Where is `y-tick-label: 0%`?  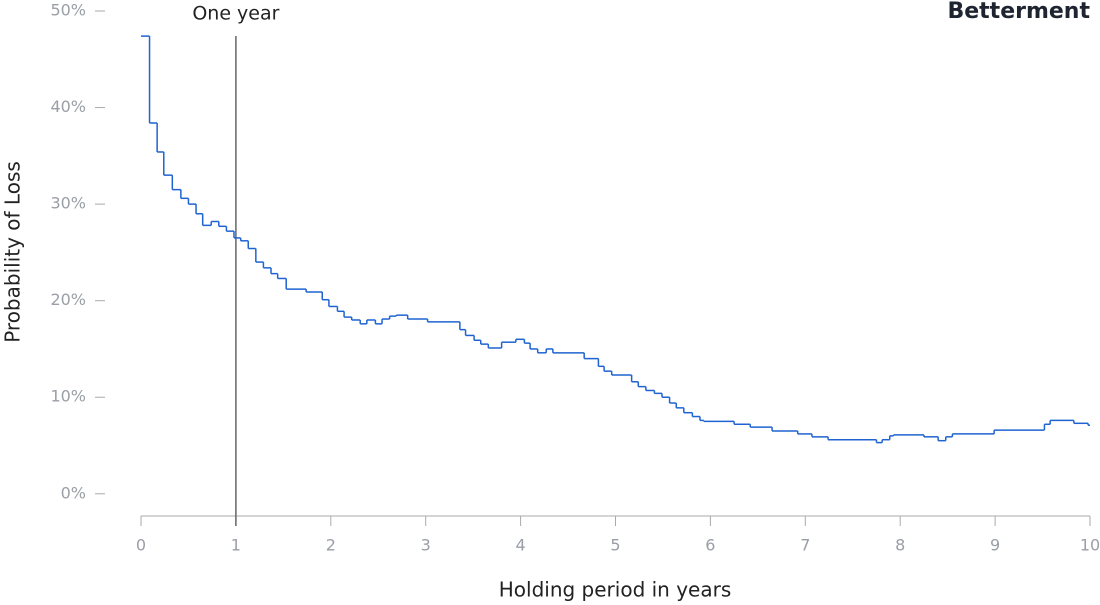 y-tick-label: 0% is located at coordinates (73, 492).